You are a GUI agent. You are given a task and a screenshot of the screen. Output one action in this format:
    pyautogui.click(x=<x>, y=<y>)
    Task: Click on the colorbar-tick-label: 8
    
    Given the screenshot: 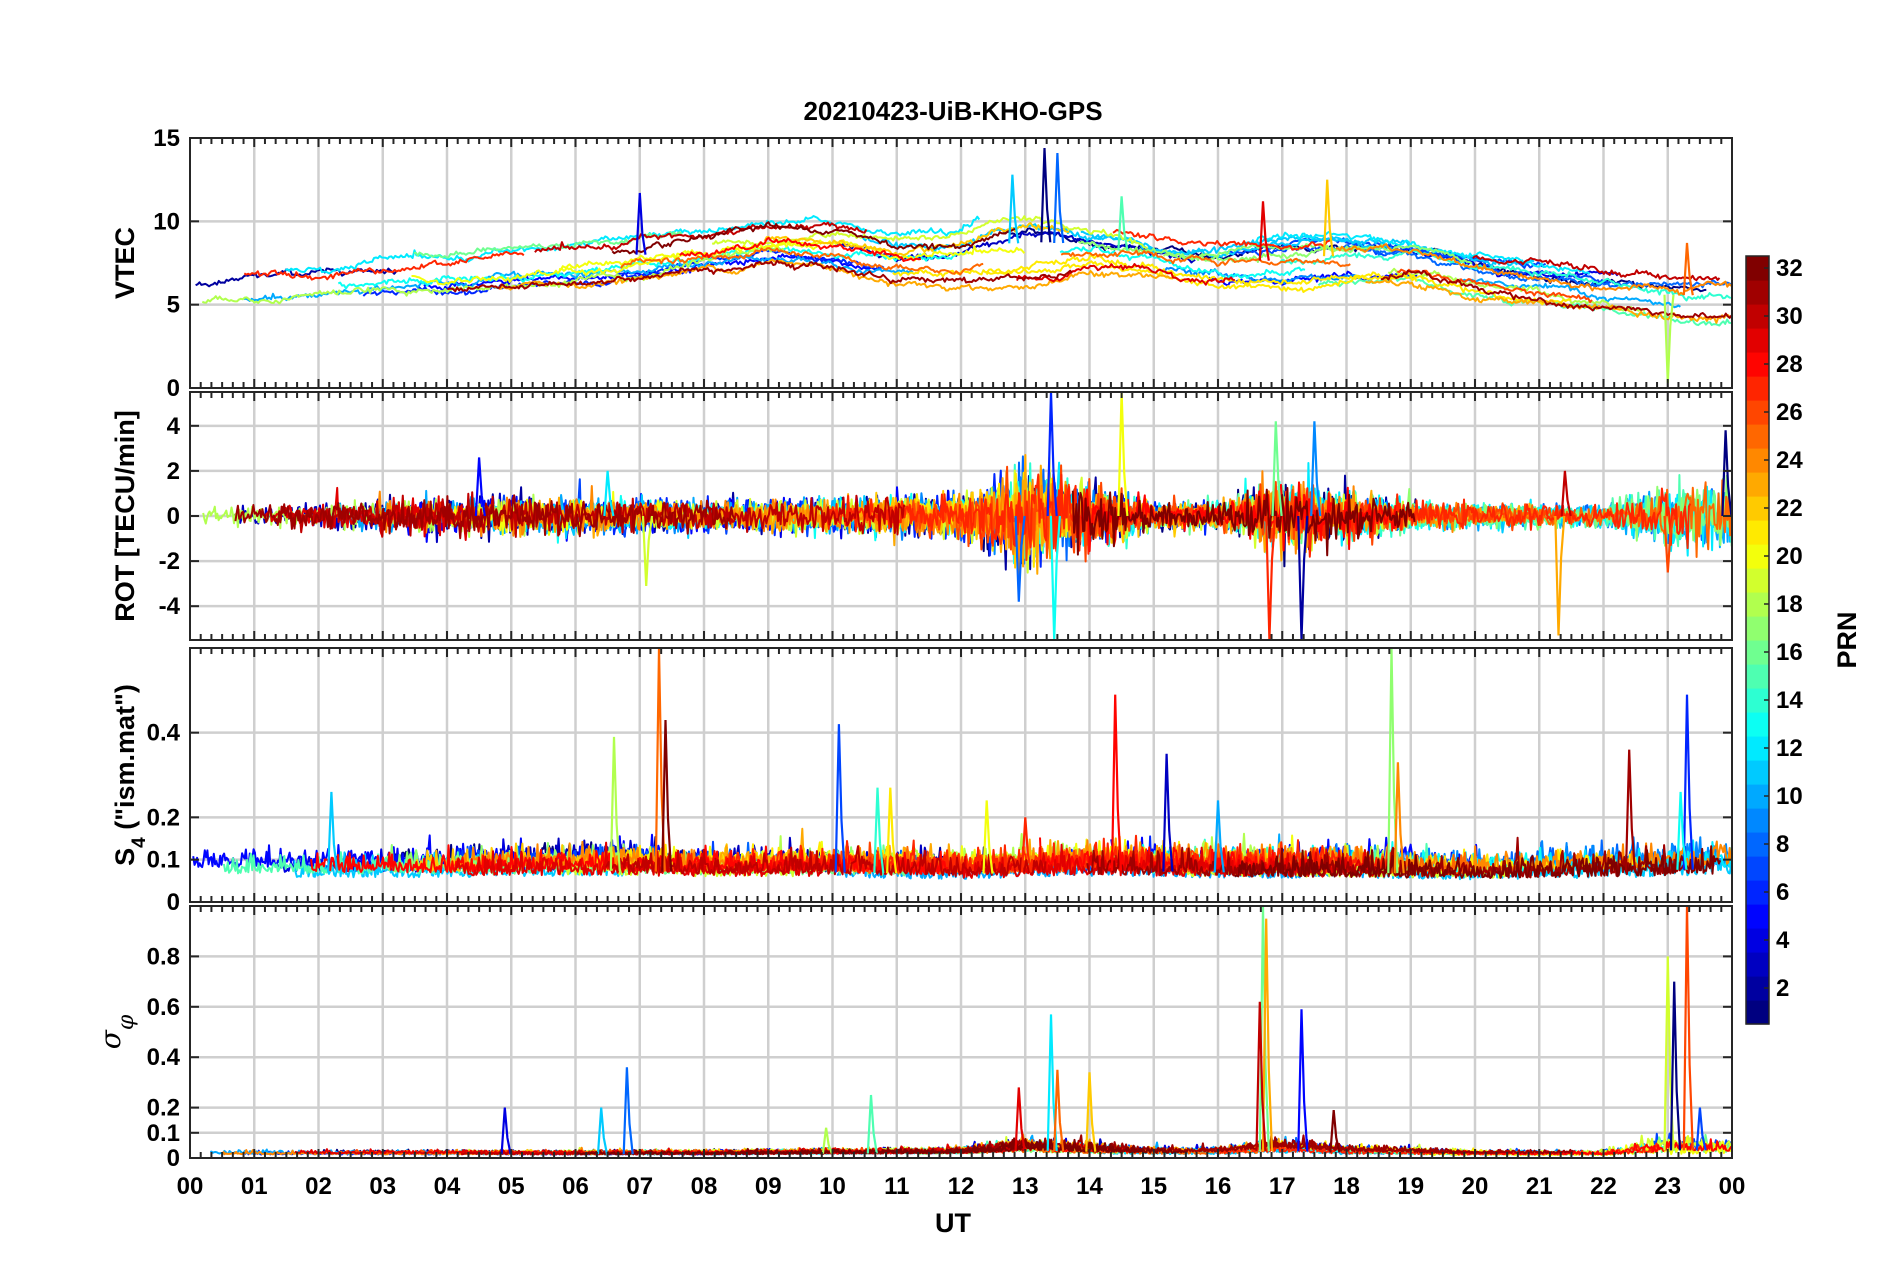 What is the action you would take?
    pyautogui.click(x=1782, y=844)
    